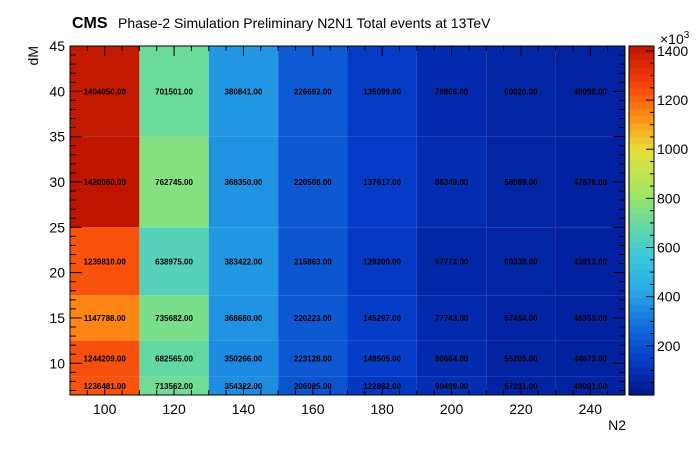  I want to click on cell-value-label: 135099.00, so click(382, 91).